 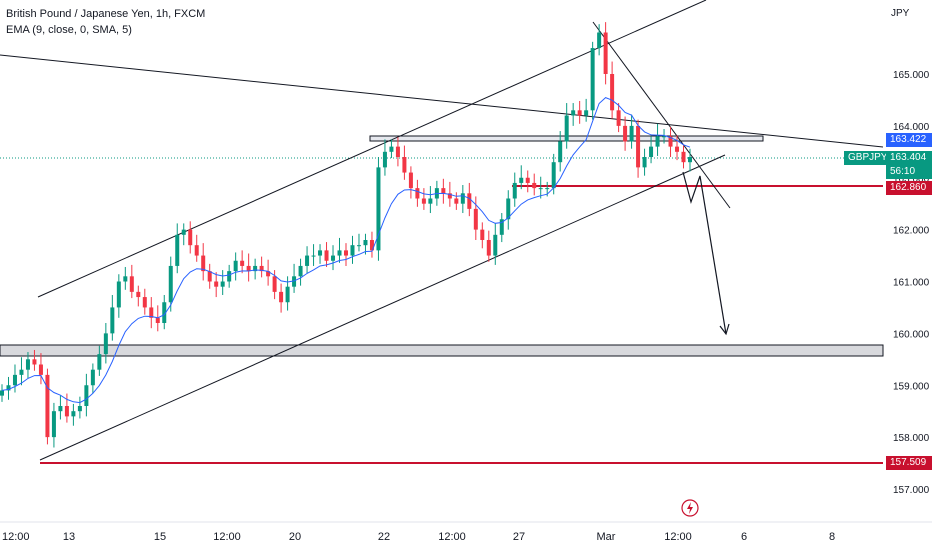 What do you see at coordinates (704, 253) in the screenshot?
I see `projection-path` at bounding box center [704, 253].